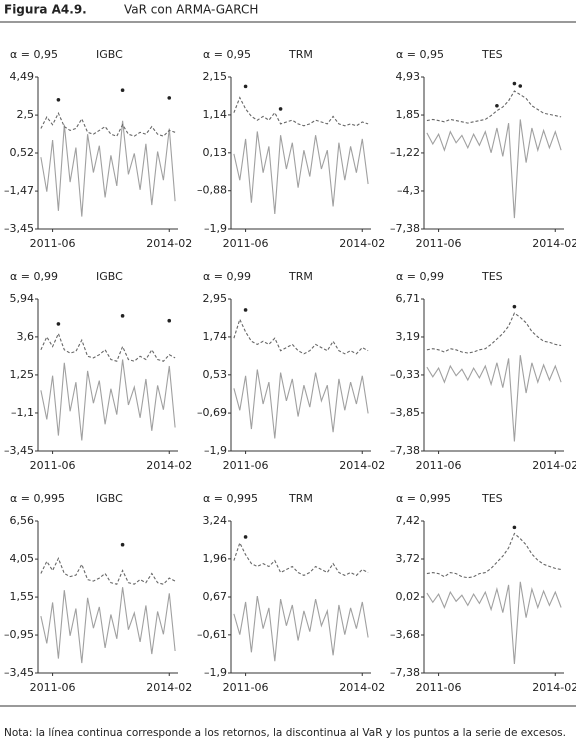  Describe the element at coordinates (215, 298) in the screenshot. I see `y-tick-label: 2,95` at that location.